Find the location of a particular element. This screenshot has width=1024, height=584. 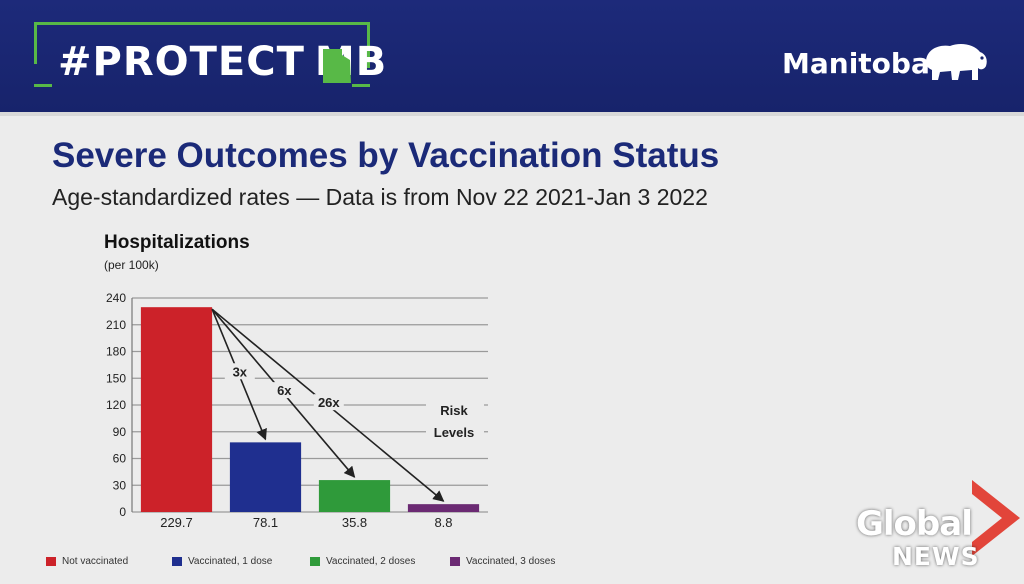

campaign-logo-frame is located at coordinates (202, 57).